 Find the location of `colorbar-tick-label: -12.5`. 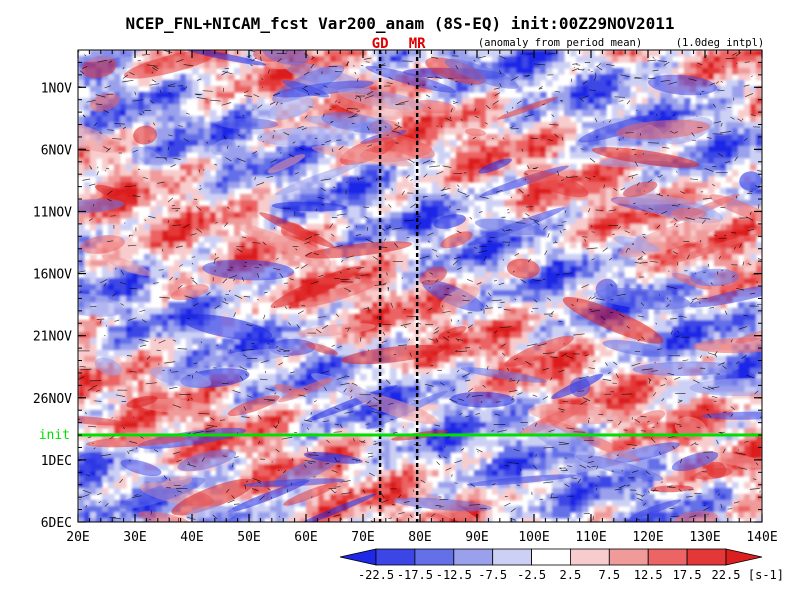

colorbar-tick-label: -12.5 is located at coordinates (454, 575).